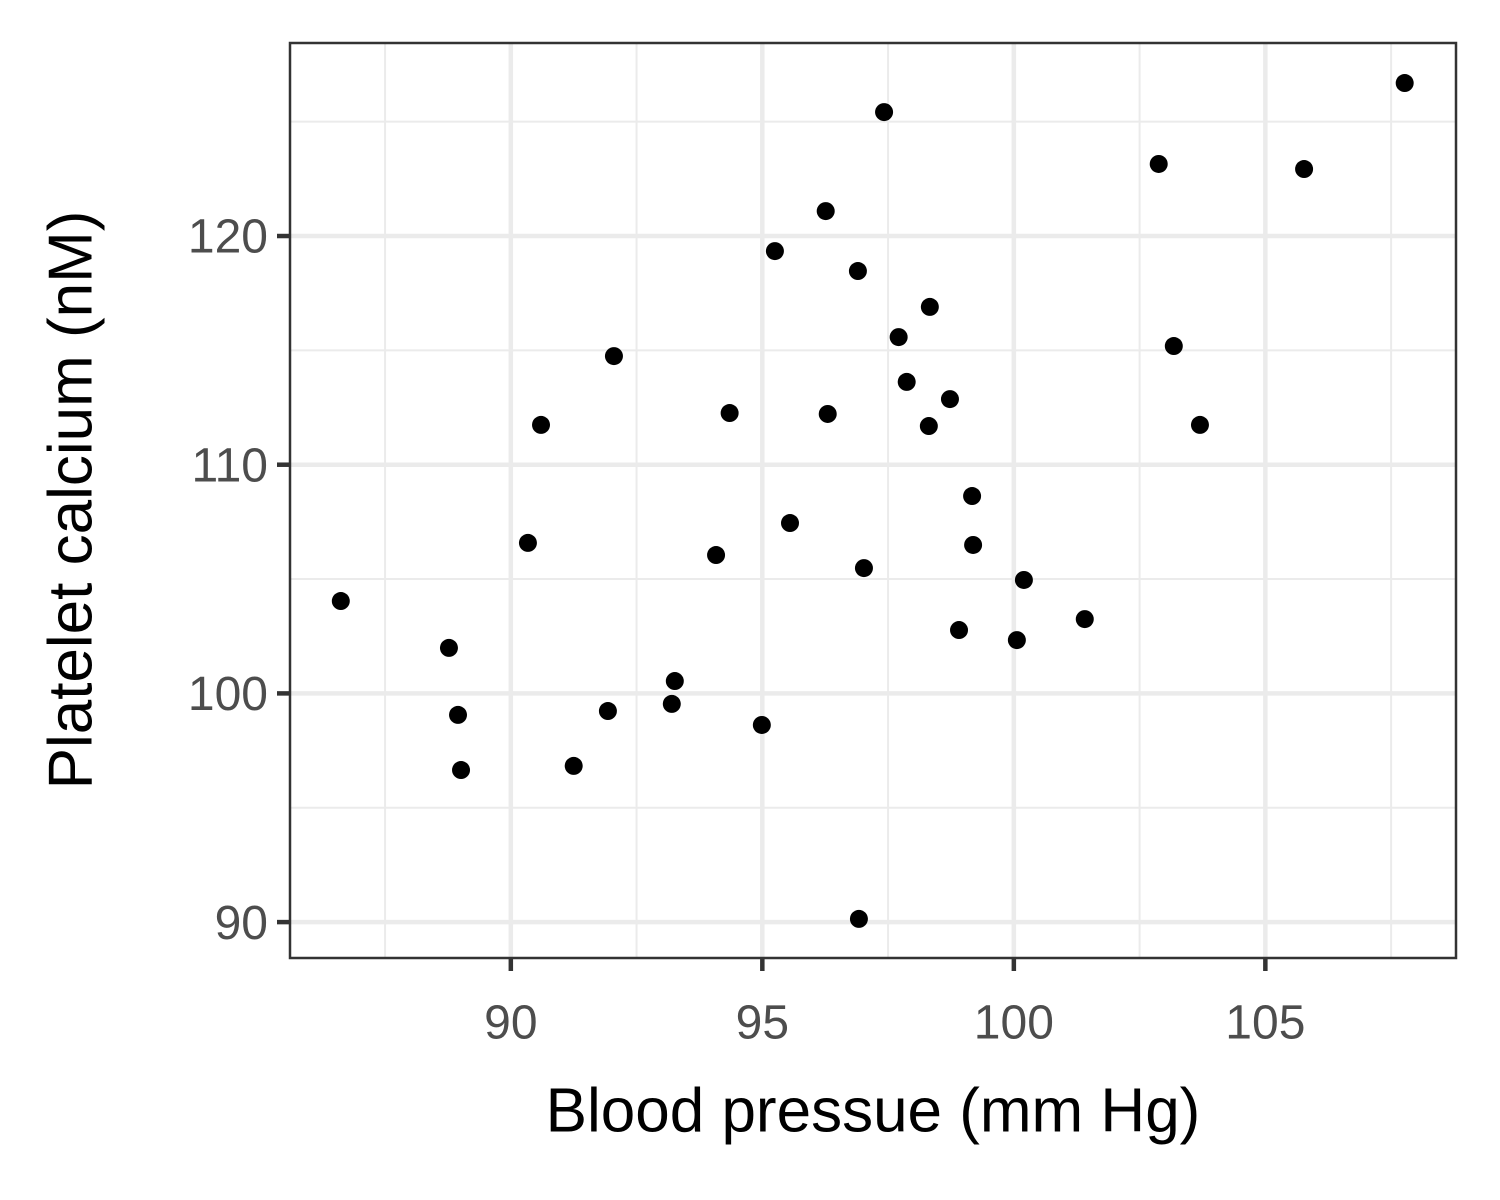  What do you see at coordinates (1014, 1023) in the screenshot?
I see `x-tick-label: 100` at bounding box center [1014, 1023].